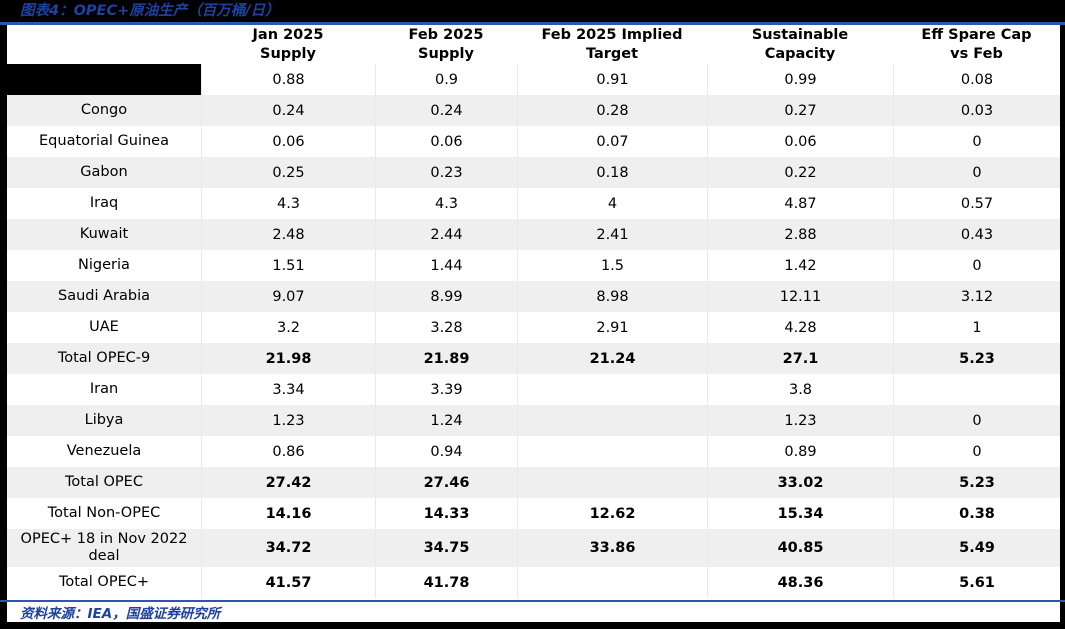  Describe the element at coordinates (976, 358) in the screenshot. I see `value-cell: 5.23` at that location.